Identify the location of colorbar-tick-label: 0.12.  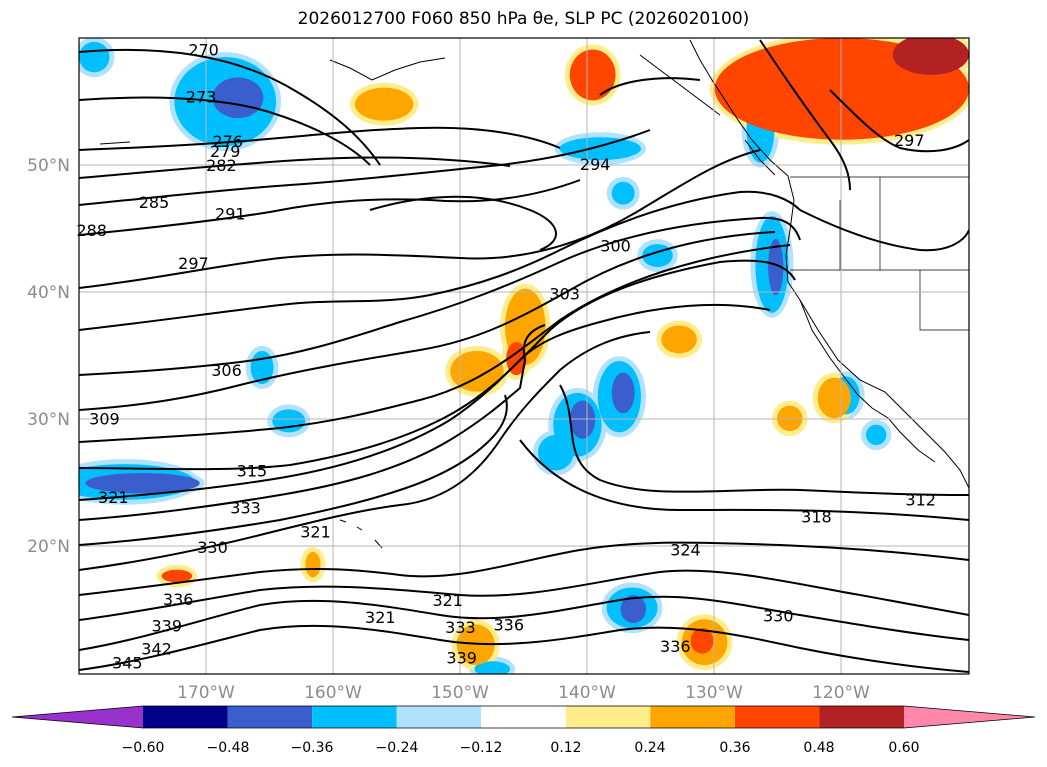
(565, 748).